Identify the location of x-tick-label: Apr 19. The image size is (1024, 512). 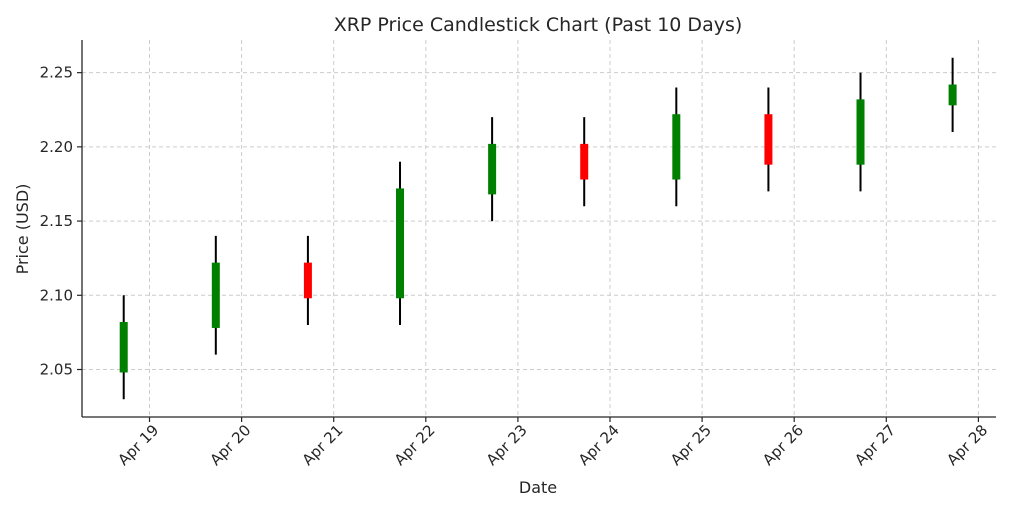
(138, 445).